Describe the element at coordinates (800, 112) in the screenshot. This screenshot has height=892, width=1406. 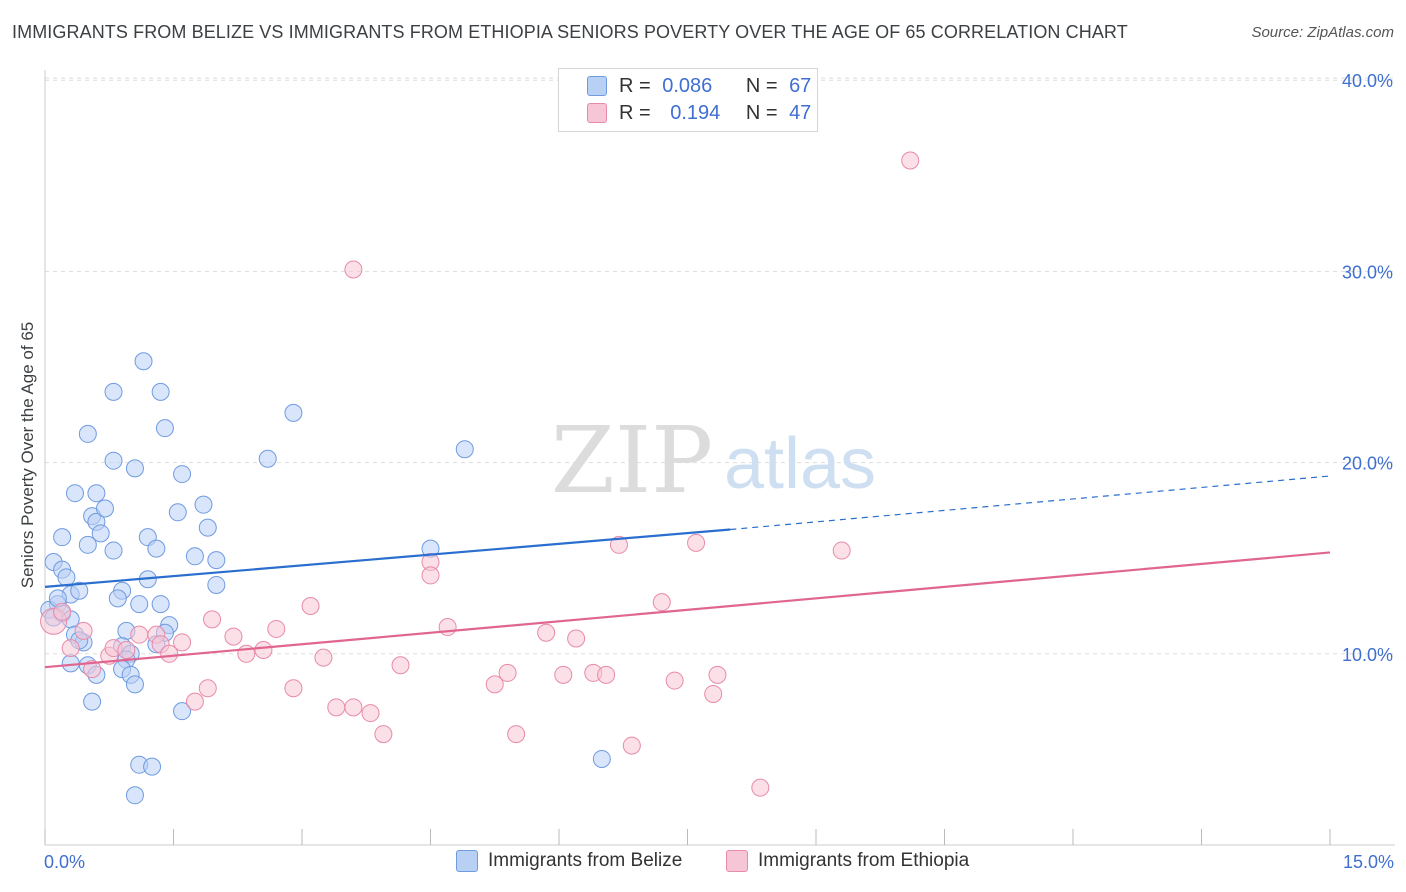
I see `n-value-ethiopia: 47` at that location.